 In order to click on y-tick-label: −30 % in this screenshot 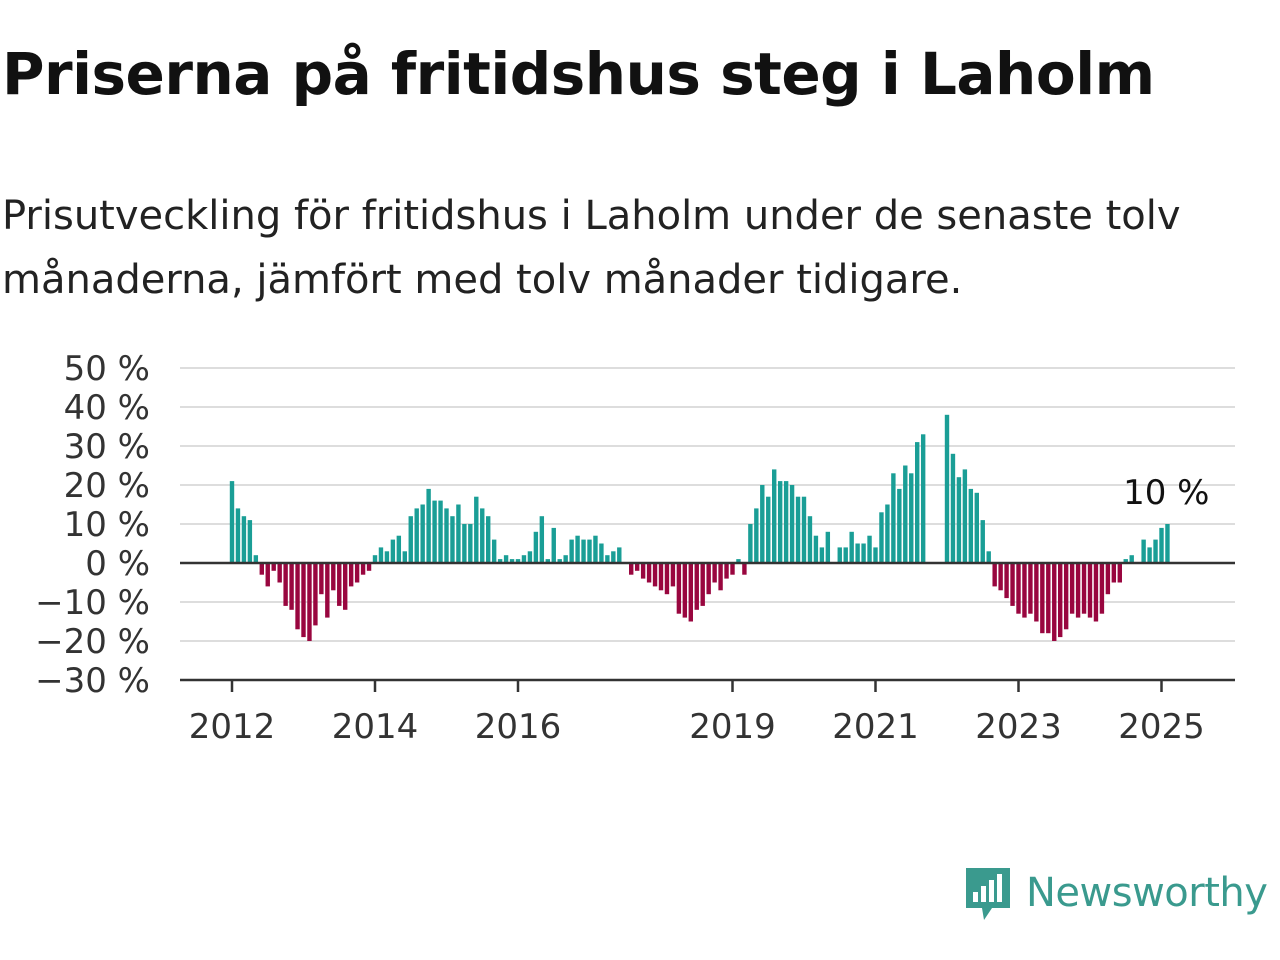, I will do `click(92, 681)`.